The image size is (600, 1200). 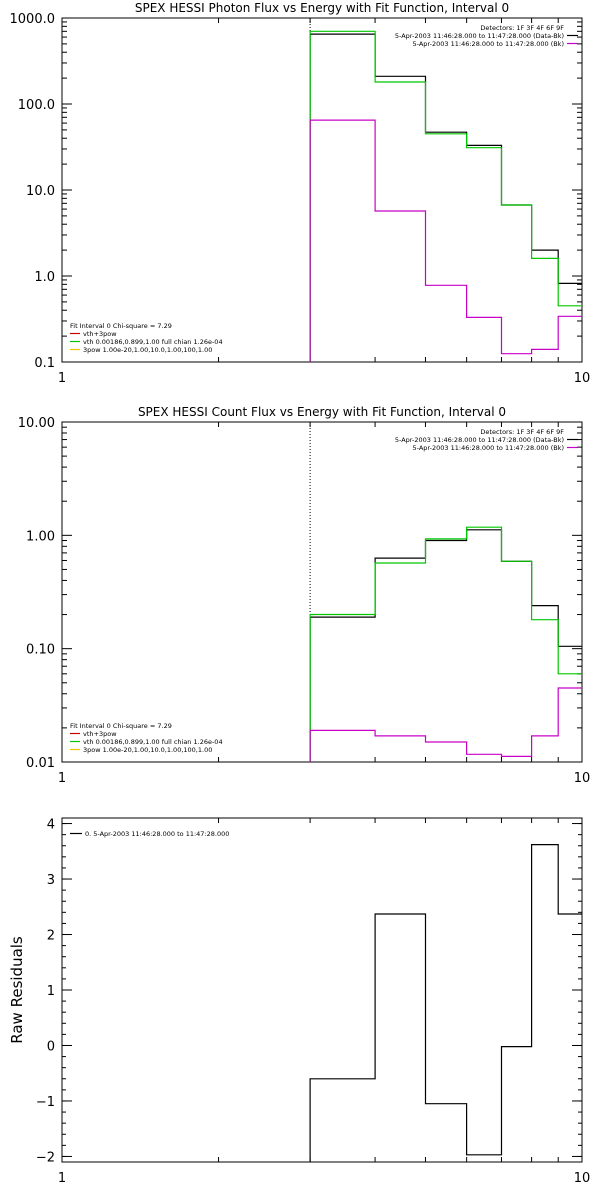 I want to click on y-tick-label: 10.0, so click(x=40, y=191).